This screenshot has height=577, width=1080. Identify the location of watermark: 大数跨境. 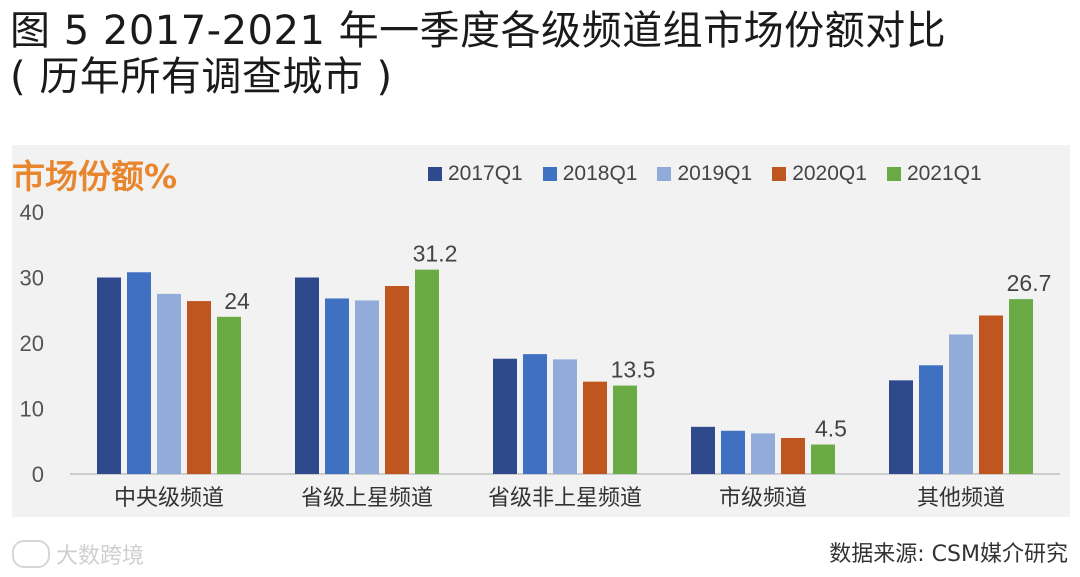
(78, 554).